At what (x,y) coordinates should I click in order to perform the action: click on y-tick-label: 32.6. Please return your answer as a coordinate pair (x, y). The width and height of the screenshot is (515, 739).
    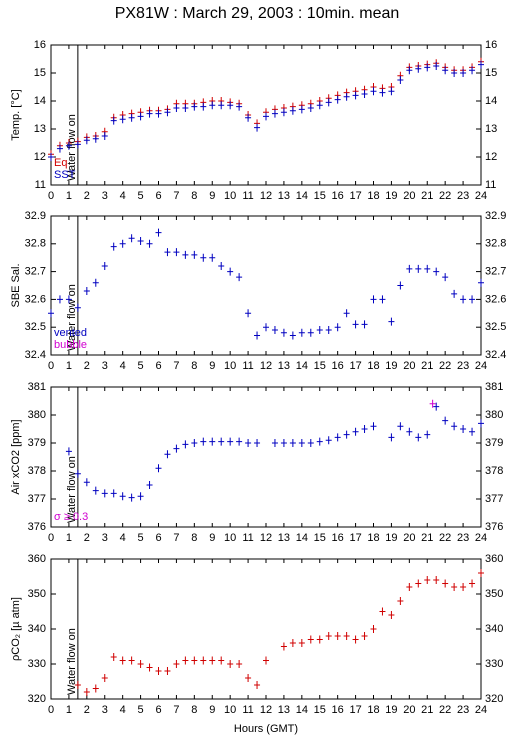
    Looking at the image, I should click on (495, 299).